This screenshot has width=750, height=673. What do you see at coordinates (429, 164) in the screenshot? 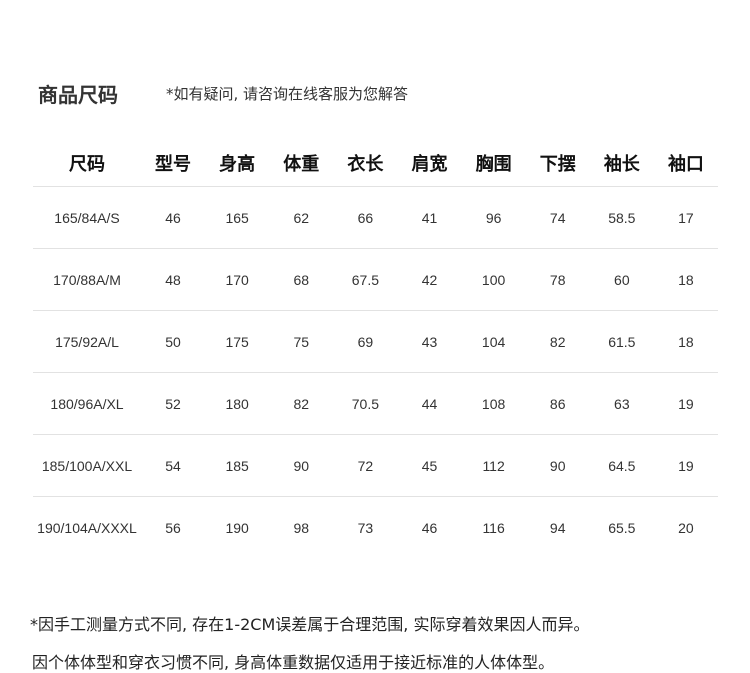
I see `column-header: 肩宽` at bounding box center [429, 164].